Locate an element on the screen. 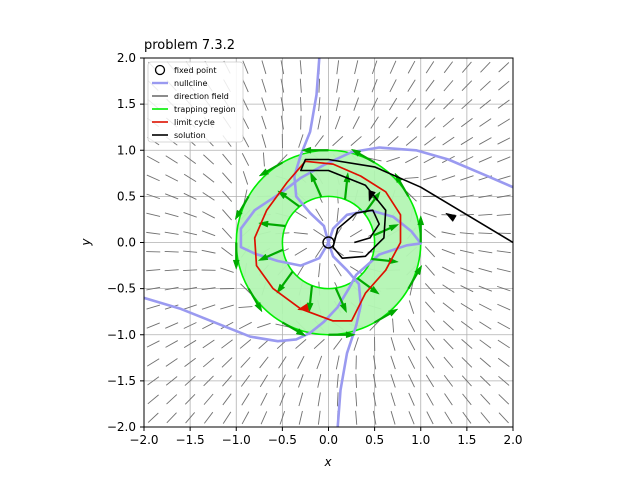 The height and width of the screenshot is (480, 640). solution-trajectories is located at coordinates (406, 208).